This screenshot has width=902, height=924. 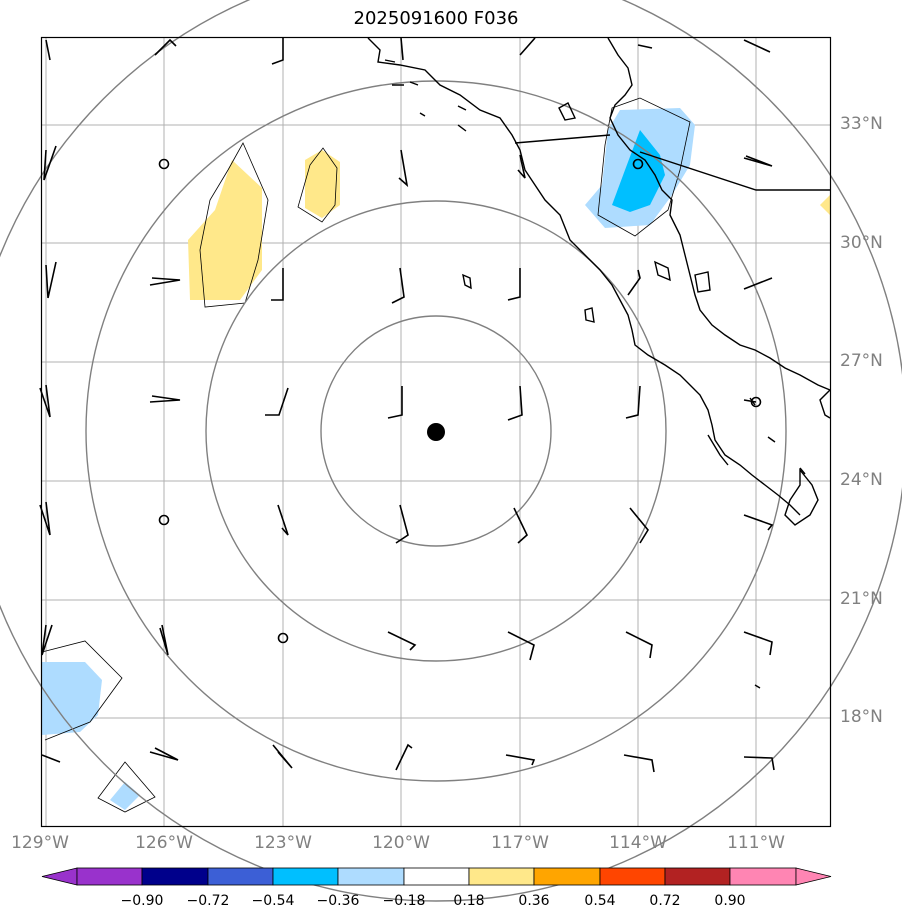 What do you see at coordinates (520, 843) in the screenshot?
I see `lon-label: 117°W` at bounding box center [520, 843].